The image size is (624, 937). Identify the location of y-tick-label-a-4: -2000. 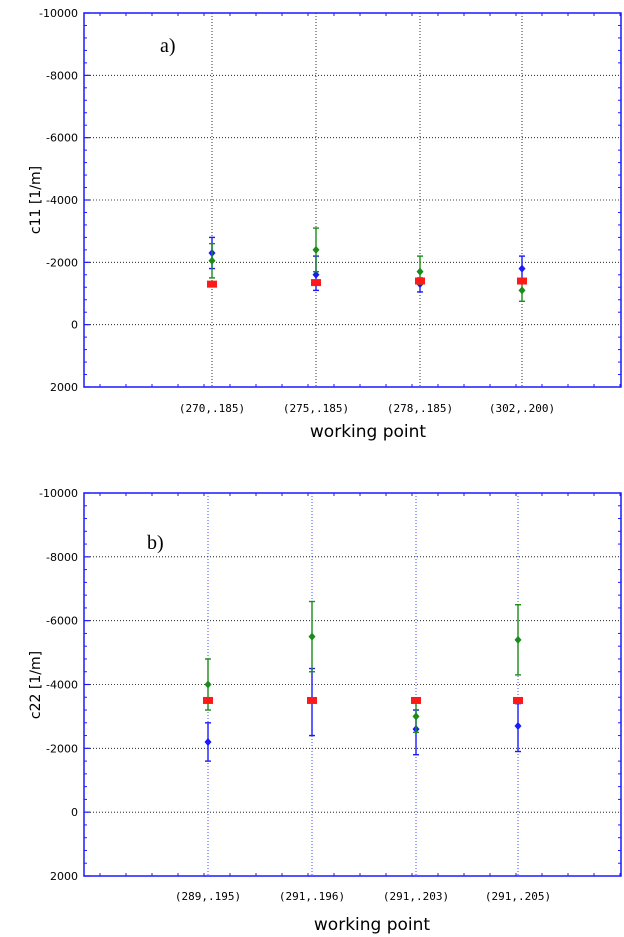
(62, 262).